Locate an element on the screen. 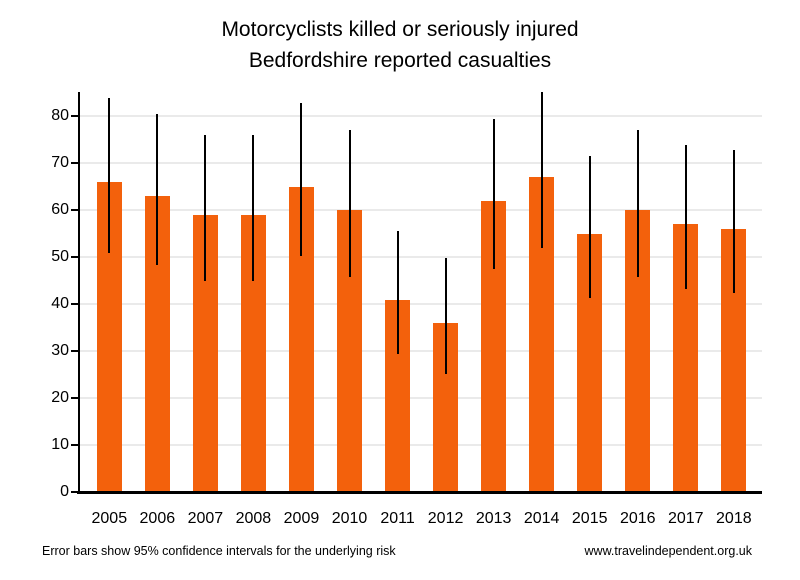  y-axis-label: 10 is located at coordinates (60, 445).